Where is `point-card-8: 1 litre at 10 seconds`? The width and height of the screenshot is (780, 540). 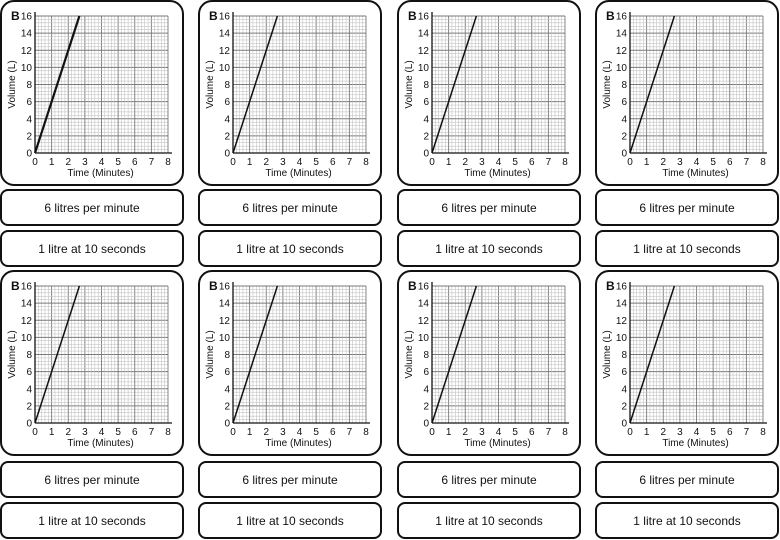
point-card-8: 1 litre at 10 seconds is located at coordinates (687, 520).